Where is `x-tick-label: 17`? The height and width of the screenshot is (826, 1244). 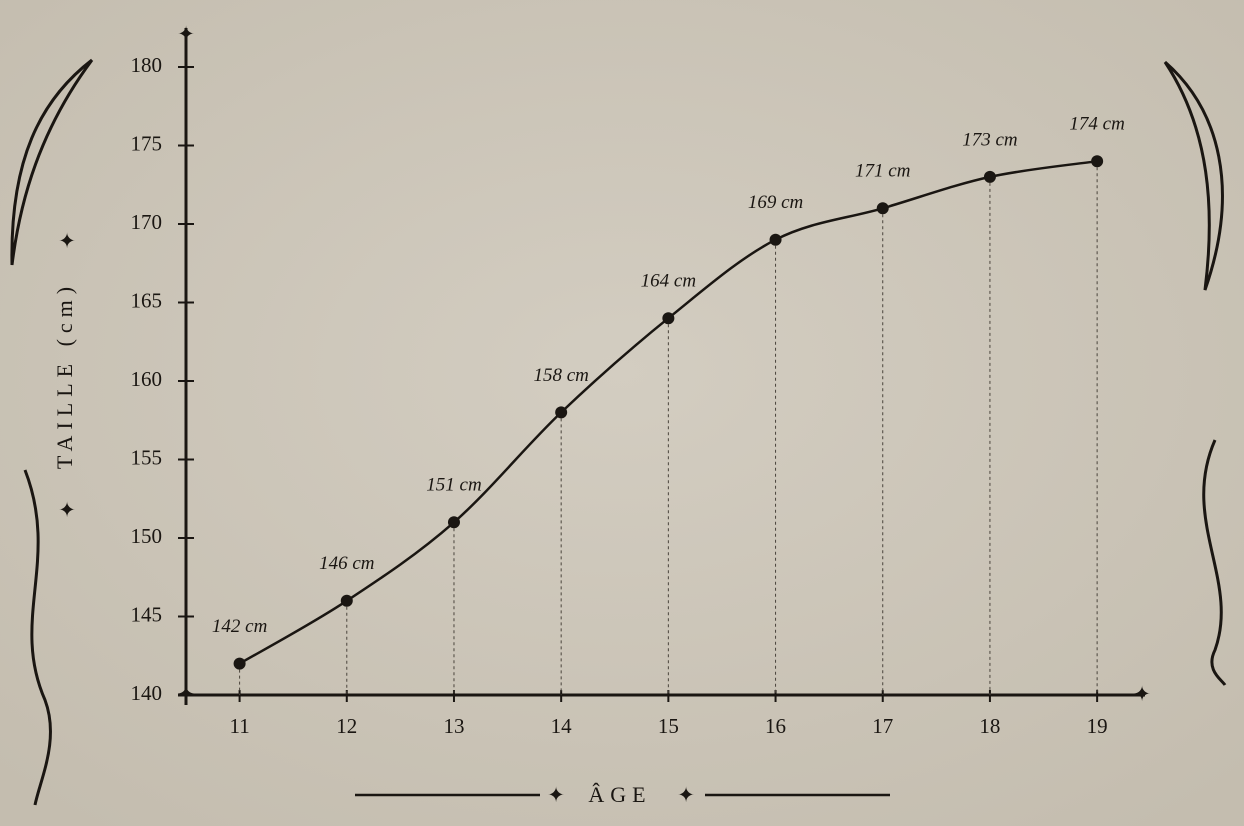
x-tick-label: 17 is located at coordinates (882, 726).